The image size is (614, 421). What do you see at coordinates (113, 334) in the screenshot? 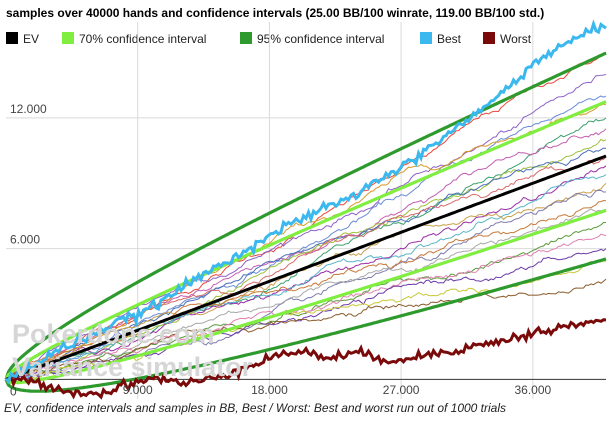
I see `watermark-line1: Pokerdope.com` at bounding box center [113, 334].